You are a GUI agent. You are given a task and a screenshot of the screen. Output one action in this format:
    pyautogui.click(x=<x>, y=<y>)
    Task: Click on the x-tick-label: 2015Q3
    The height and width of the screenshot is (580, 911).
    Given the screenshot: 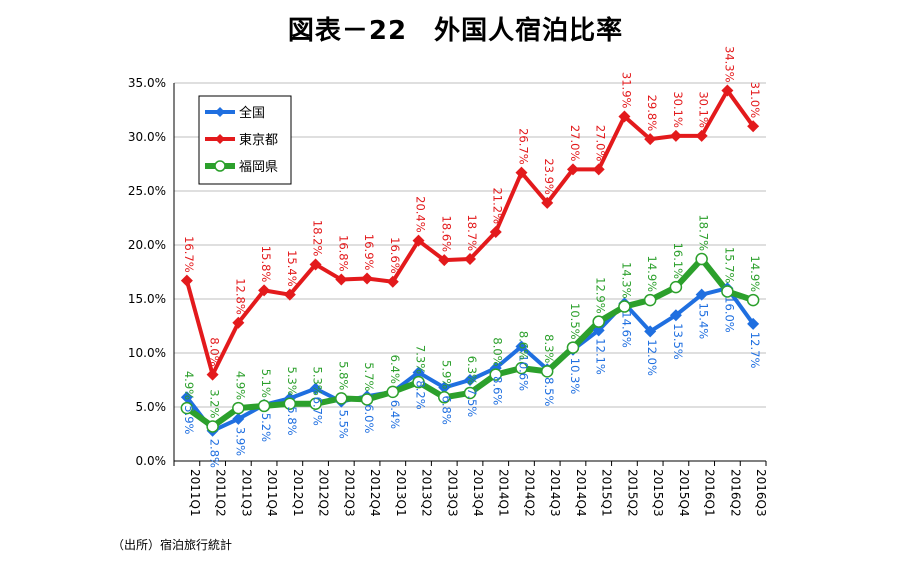 What is the action you would take?
    pyautogui.click(x=658, y=493)
    